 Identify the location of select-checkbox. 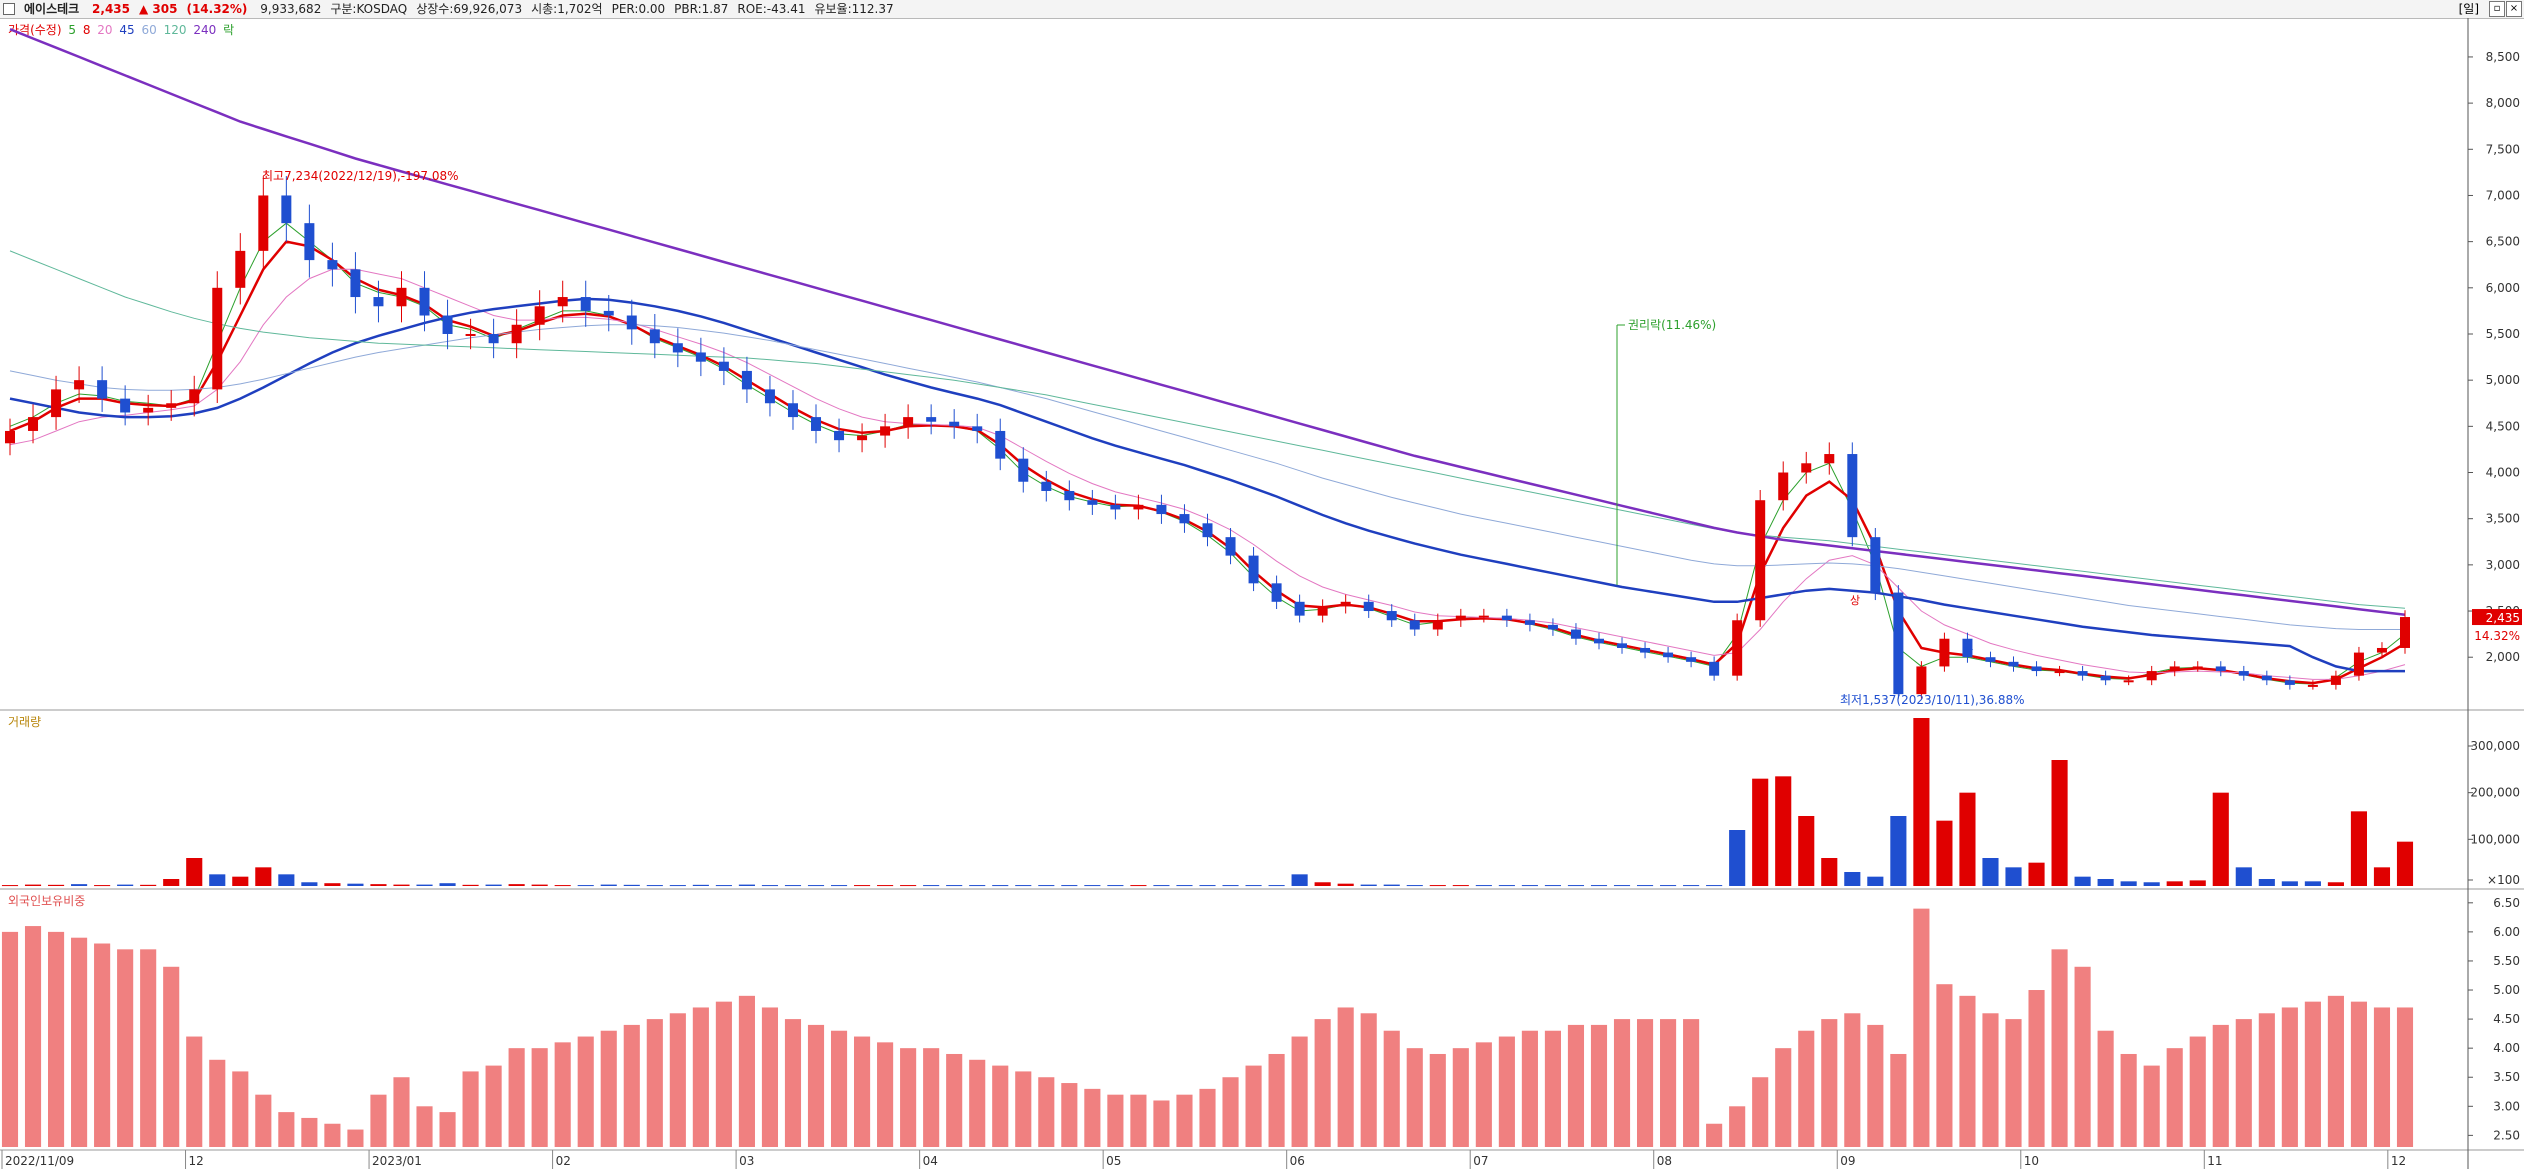
(9, 9).